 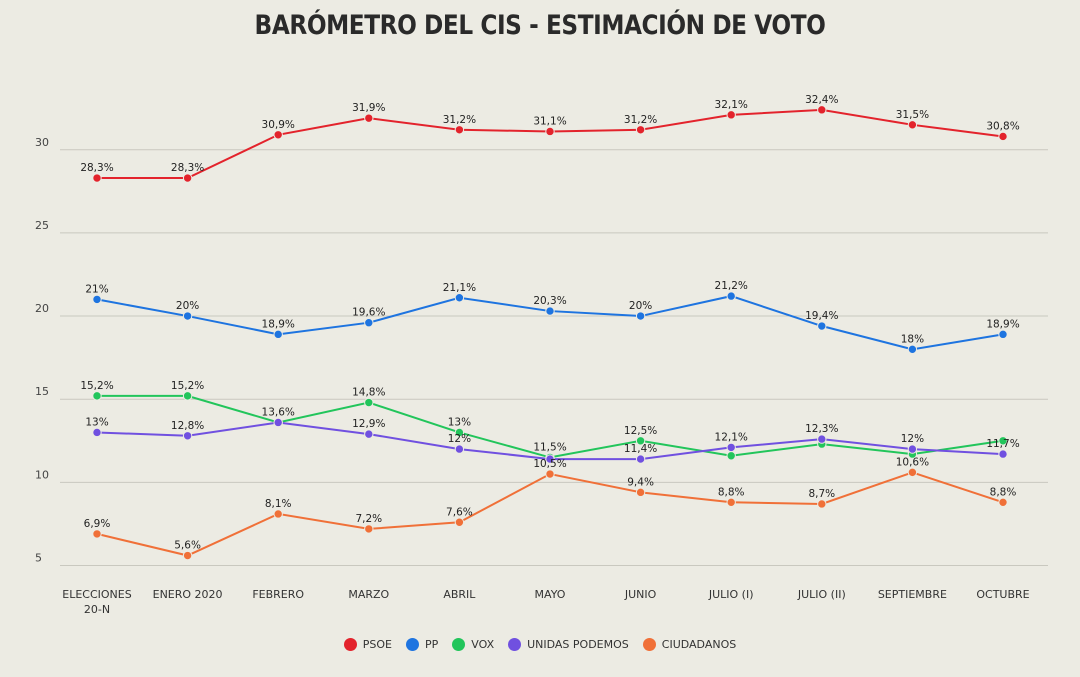 I want to click on data-label: 20,3%, so click(x=549, y=301).